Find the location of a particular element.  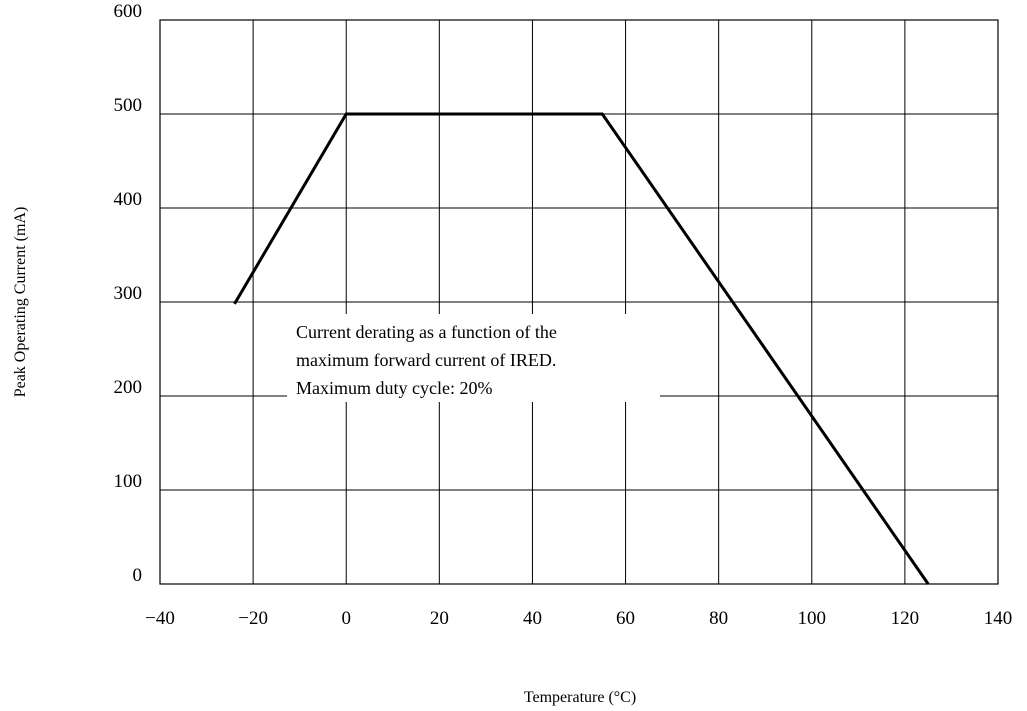

x-tick-label: 60 is located at coordinates (625, 618).